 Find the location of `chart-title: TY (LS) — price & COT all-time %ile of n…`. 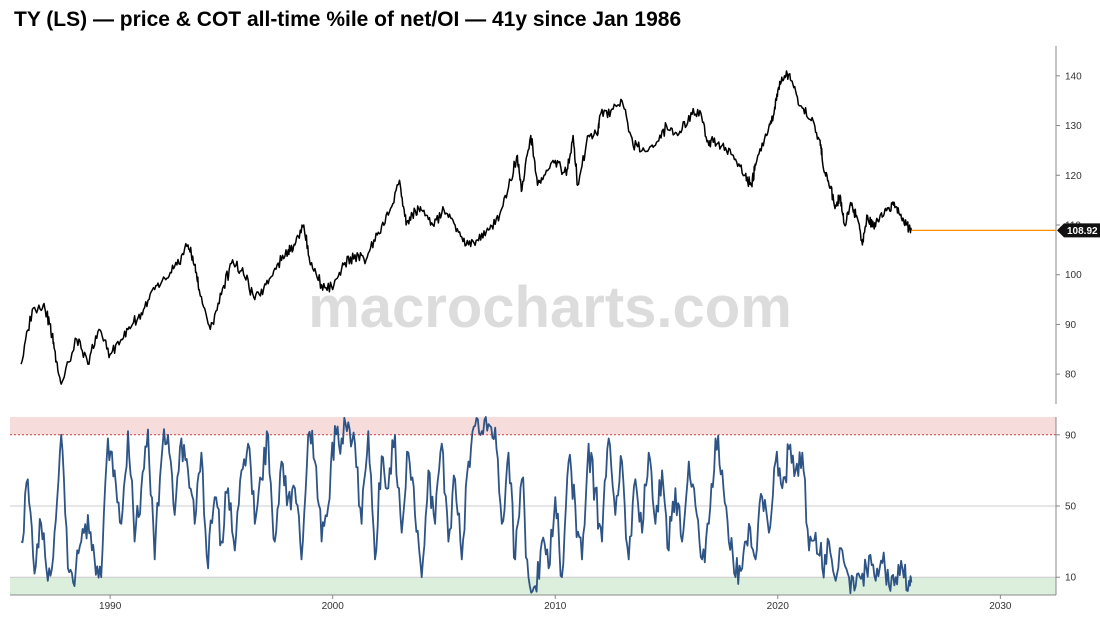

chart-title: TY (LS) — price & COT all-time %ile of n… is located at coordinates (348, 19).